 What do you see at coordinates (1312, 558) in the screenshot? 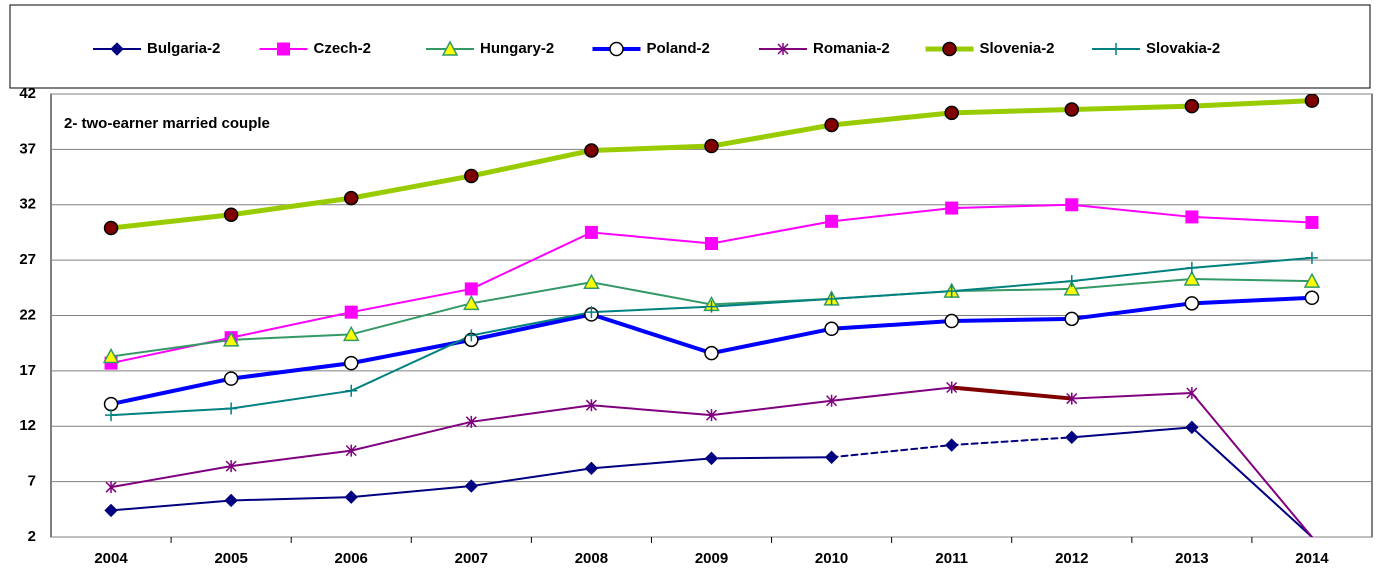
I see `x-tick-label: 2014` at bounding box center [1312, 558].